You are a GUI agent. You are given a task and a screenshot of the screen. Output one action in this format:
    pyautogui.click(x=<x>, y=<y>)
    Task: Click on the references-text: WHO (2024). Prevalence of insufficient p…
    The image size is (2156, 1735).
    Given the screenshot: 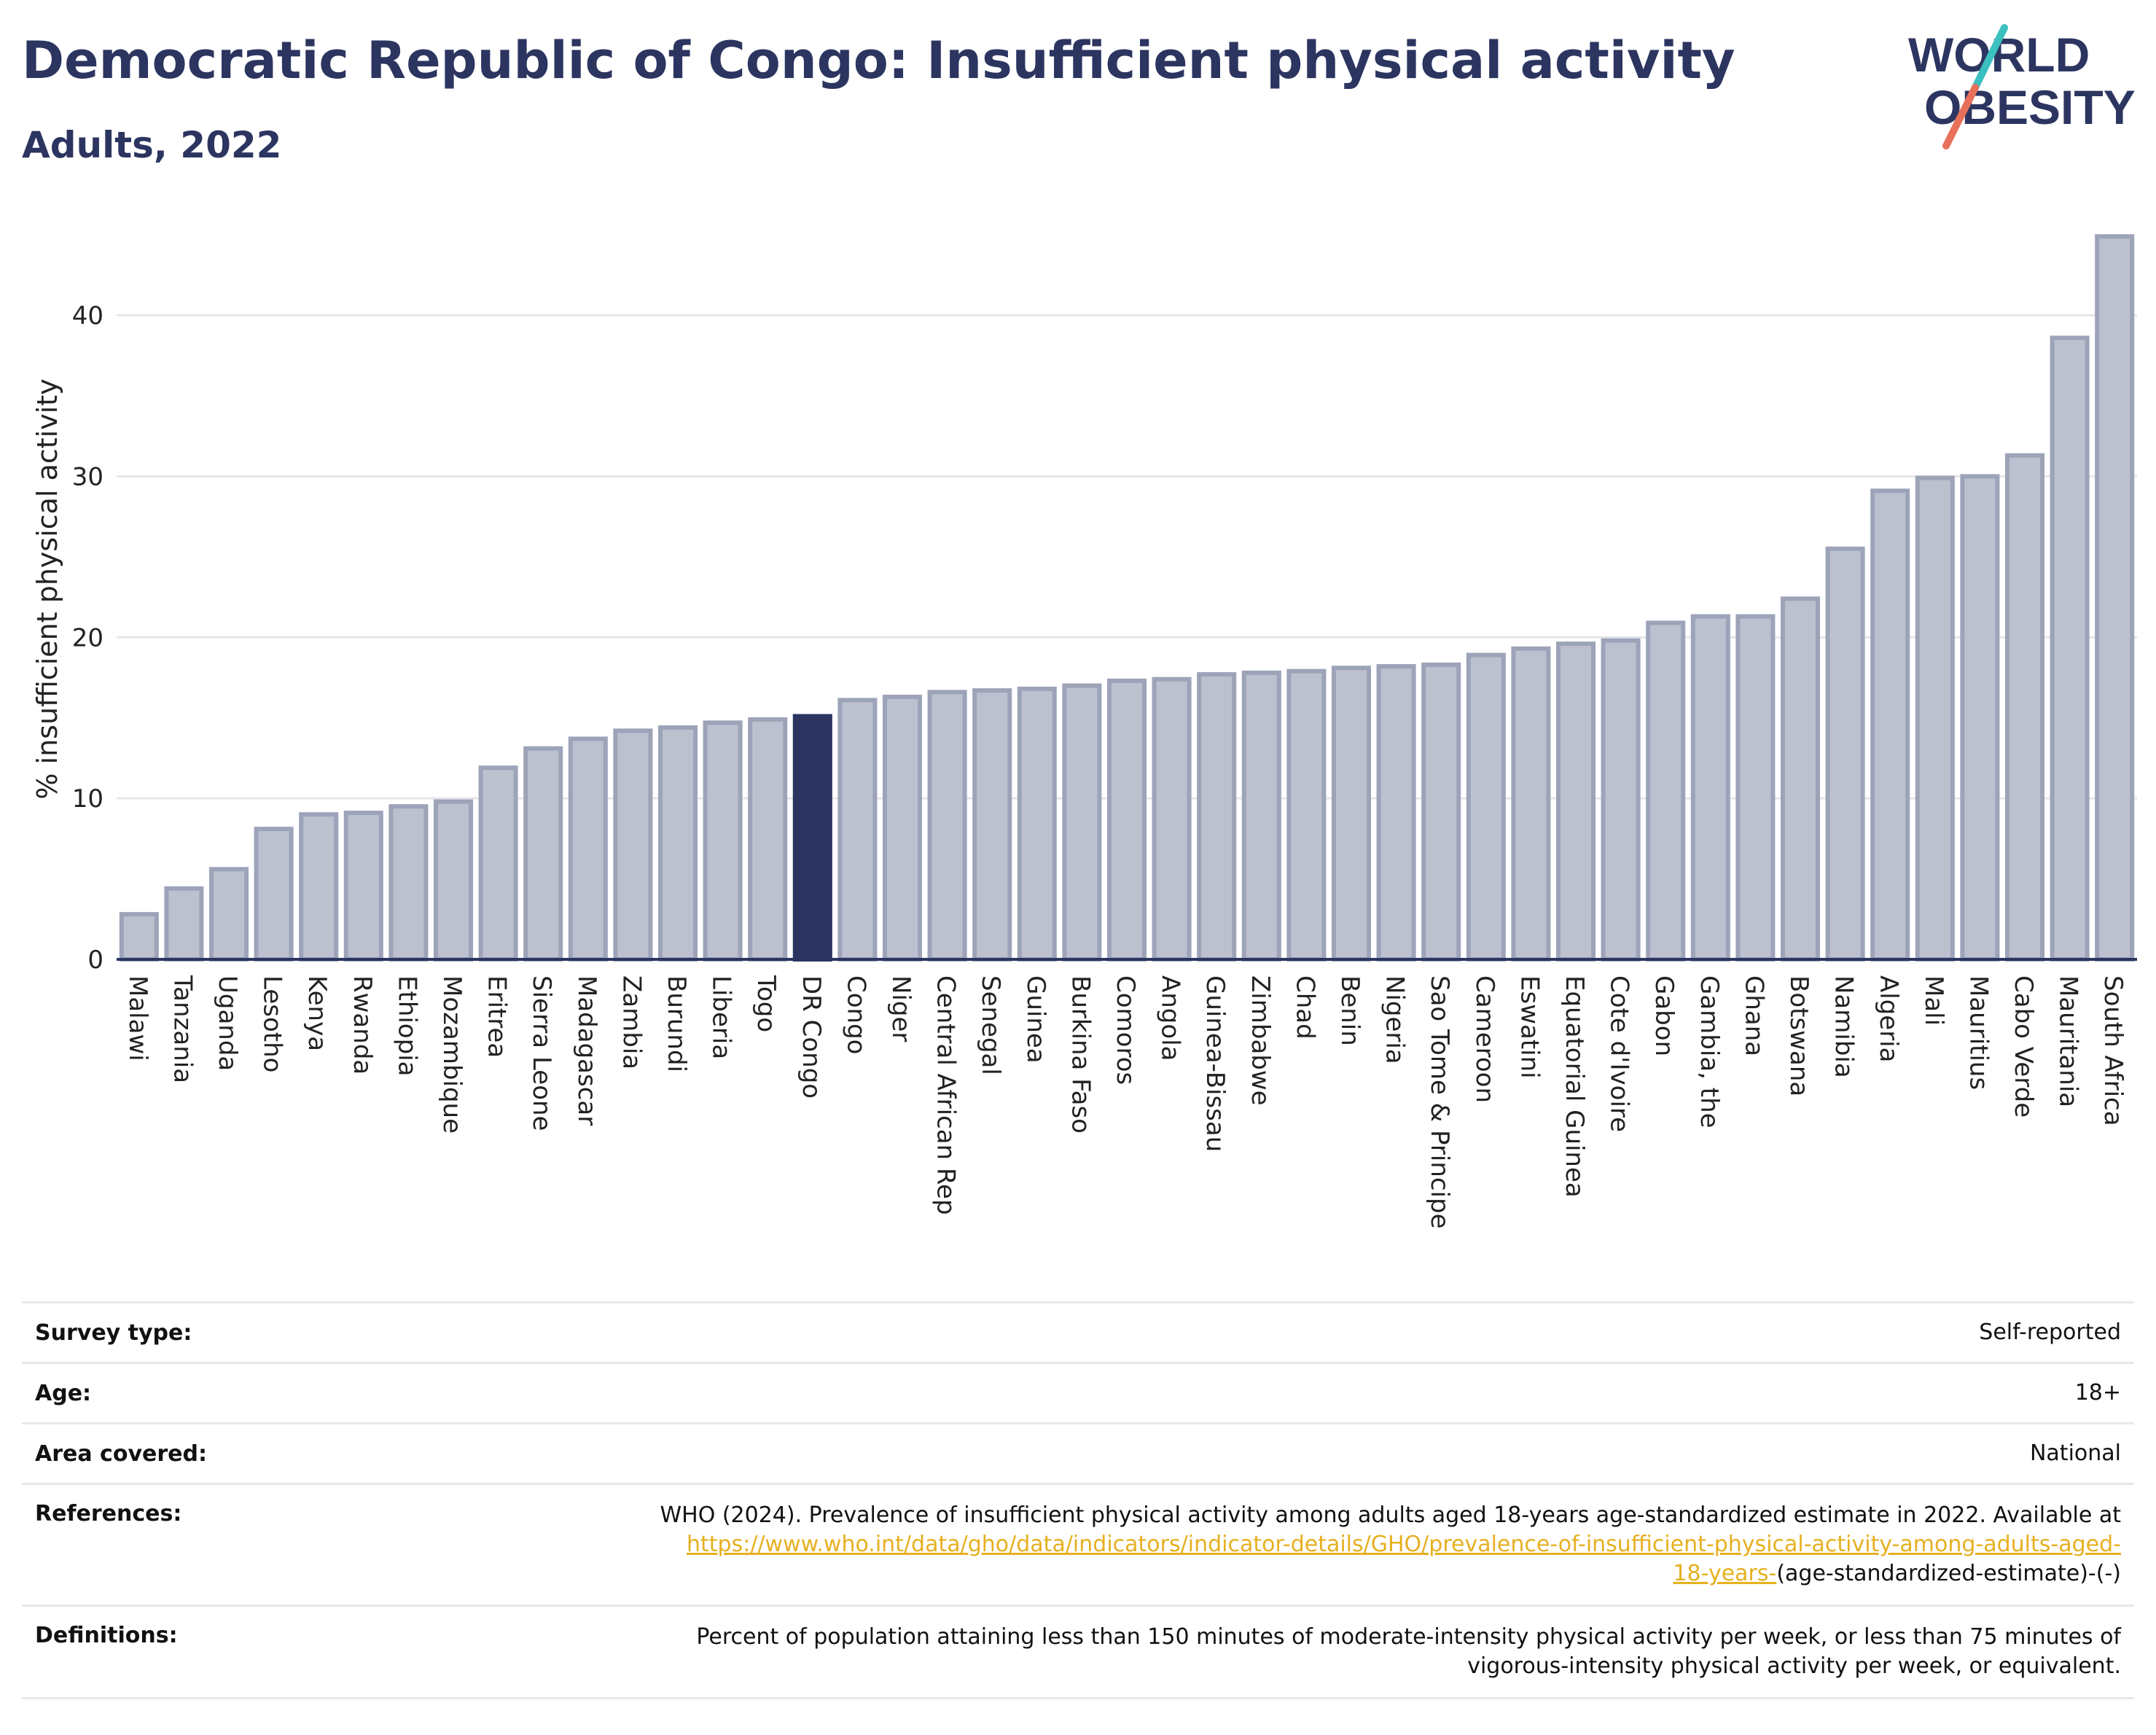 What is the action you would take?
    pyautogui.click(x=1390, y=1515)
    